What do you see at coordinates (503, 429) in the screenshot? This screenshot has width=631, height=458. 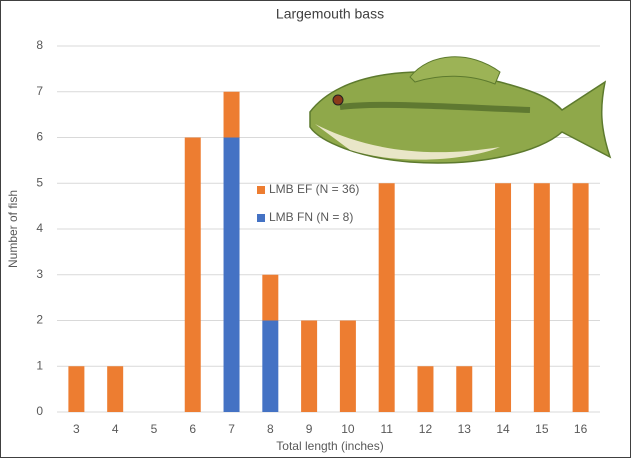 I see `x-tick-label: 14` at bounding box center [503, 429].